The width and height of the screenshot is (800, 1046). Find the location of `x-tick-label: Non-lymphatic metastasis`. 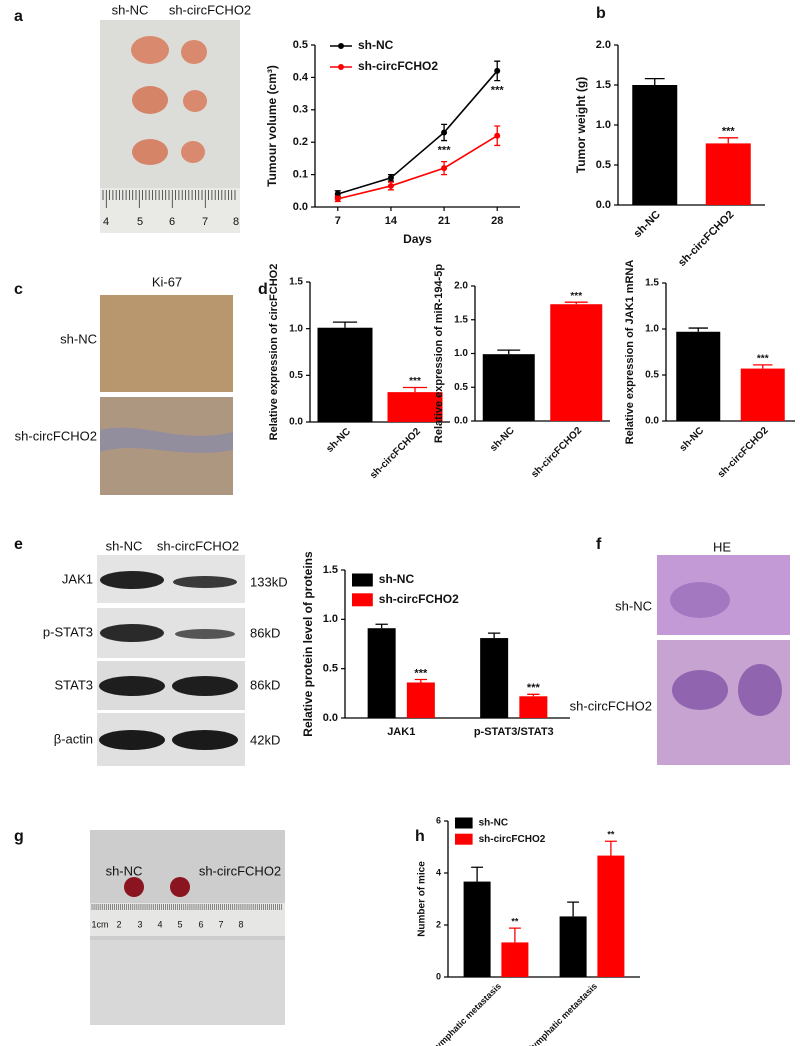

x-tick-label: Non-lymphatic metastasis is located at coordinates (556, 1013).